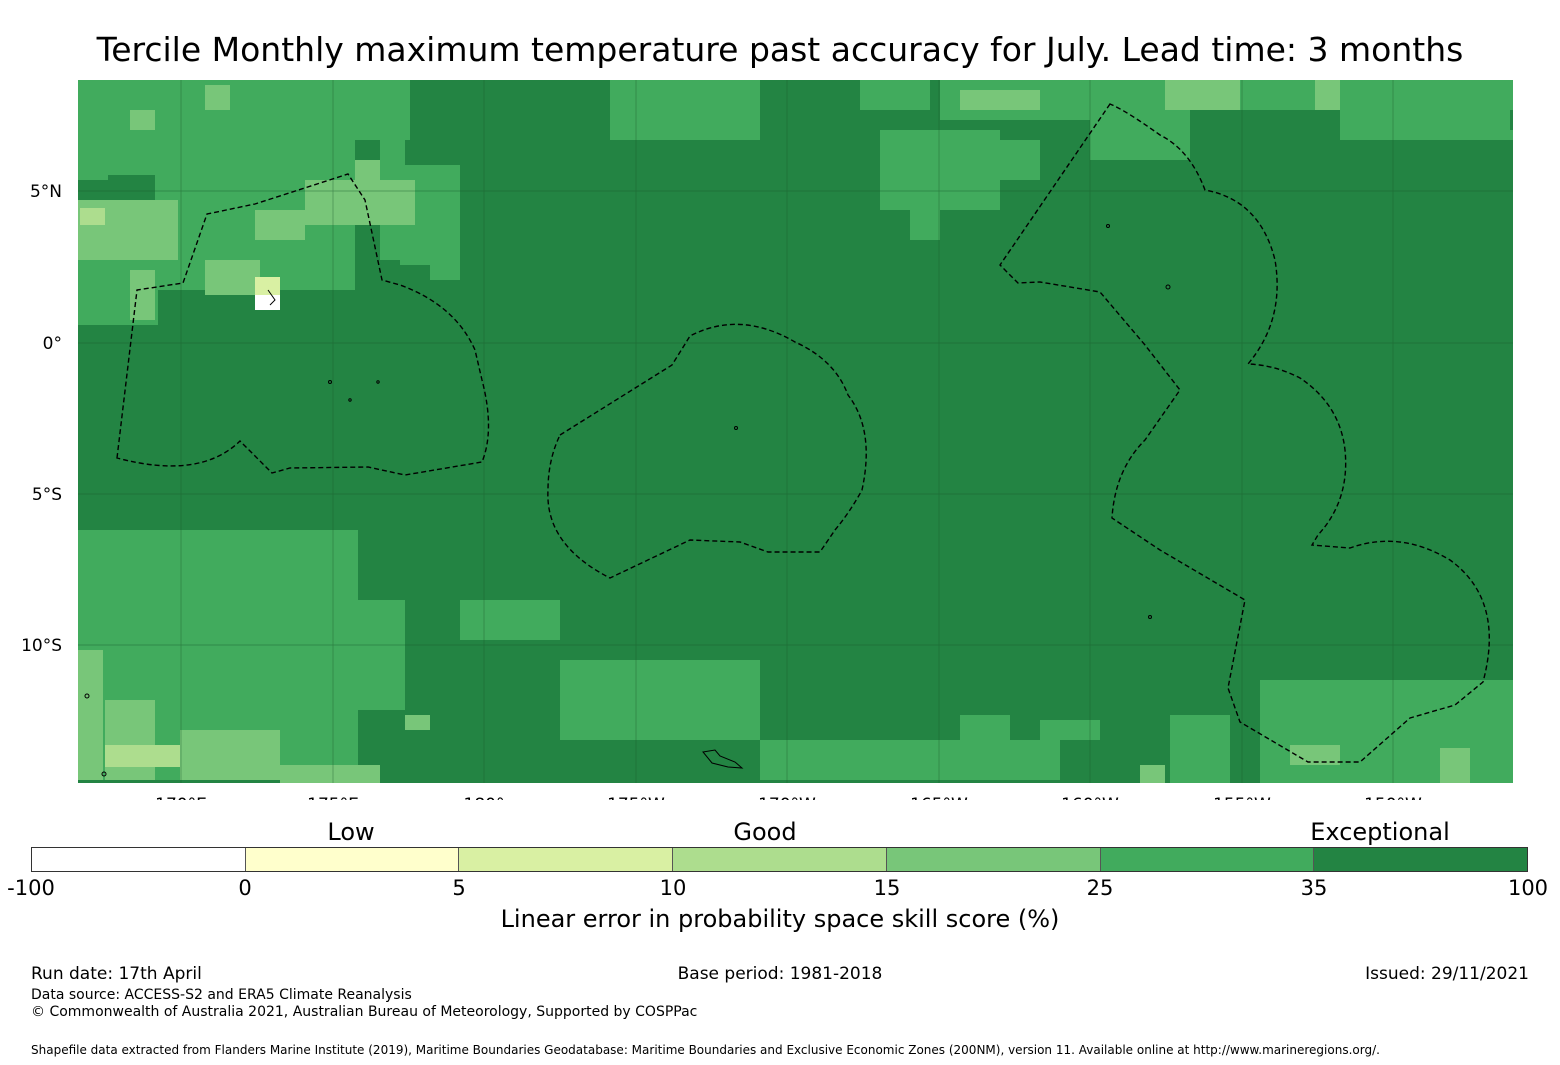 Image resolution: width=1560 pixels, height=1065 pixels. I want to click on lon-label: 180°, so click(484, 797).